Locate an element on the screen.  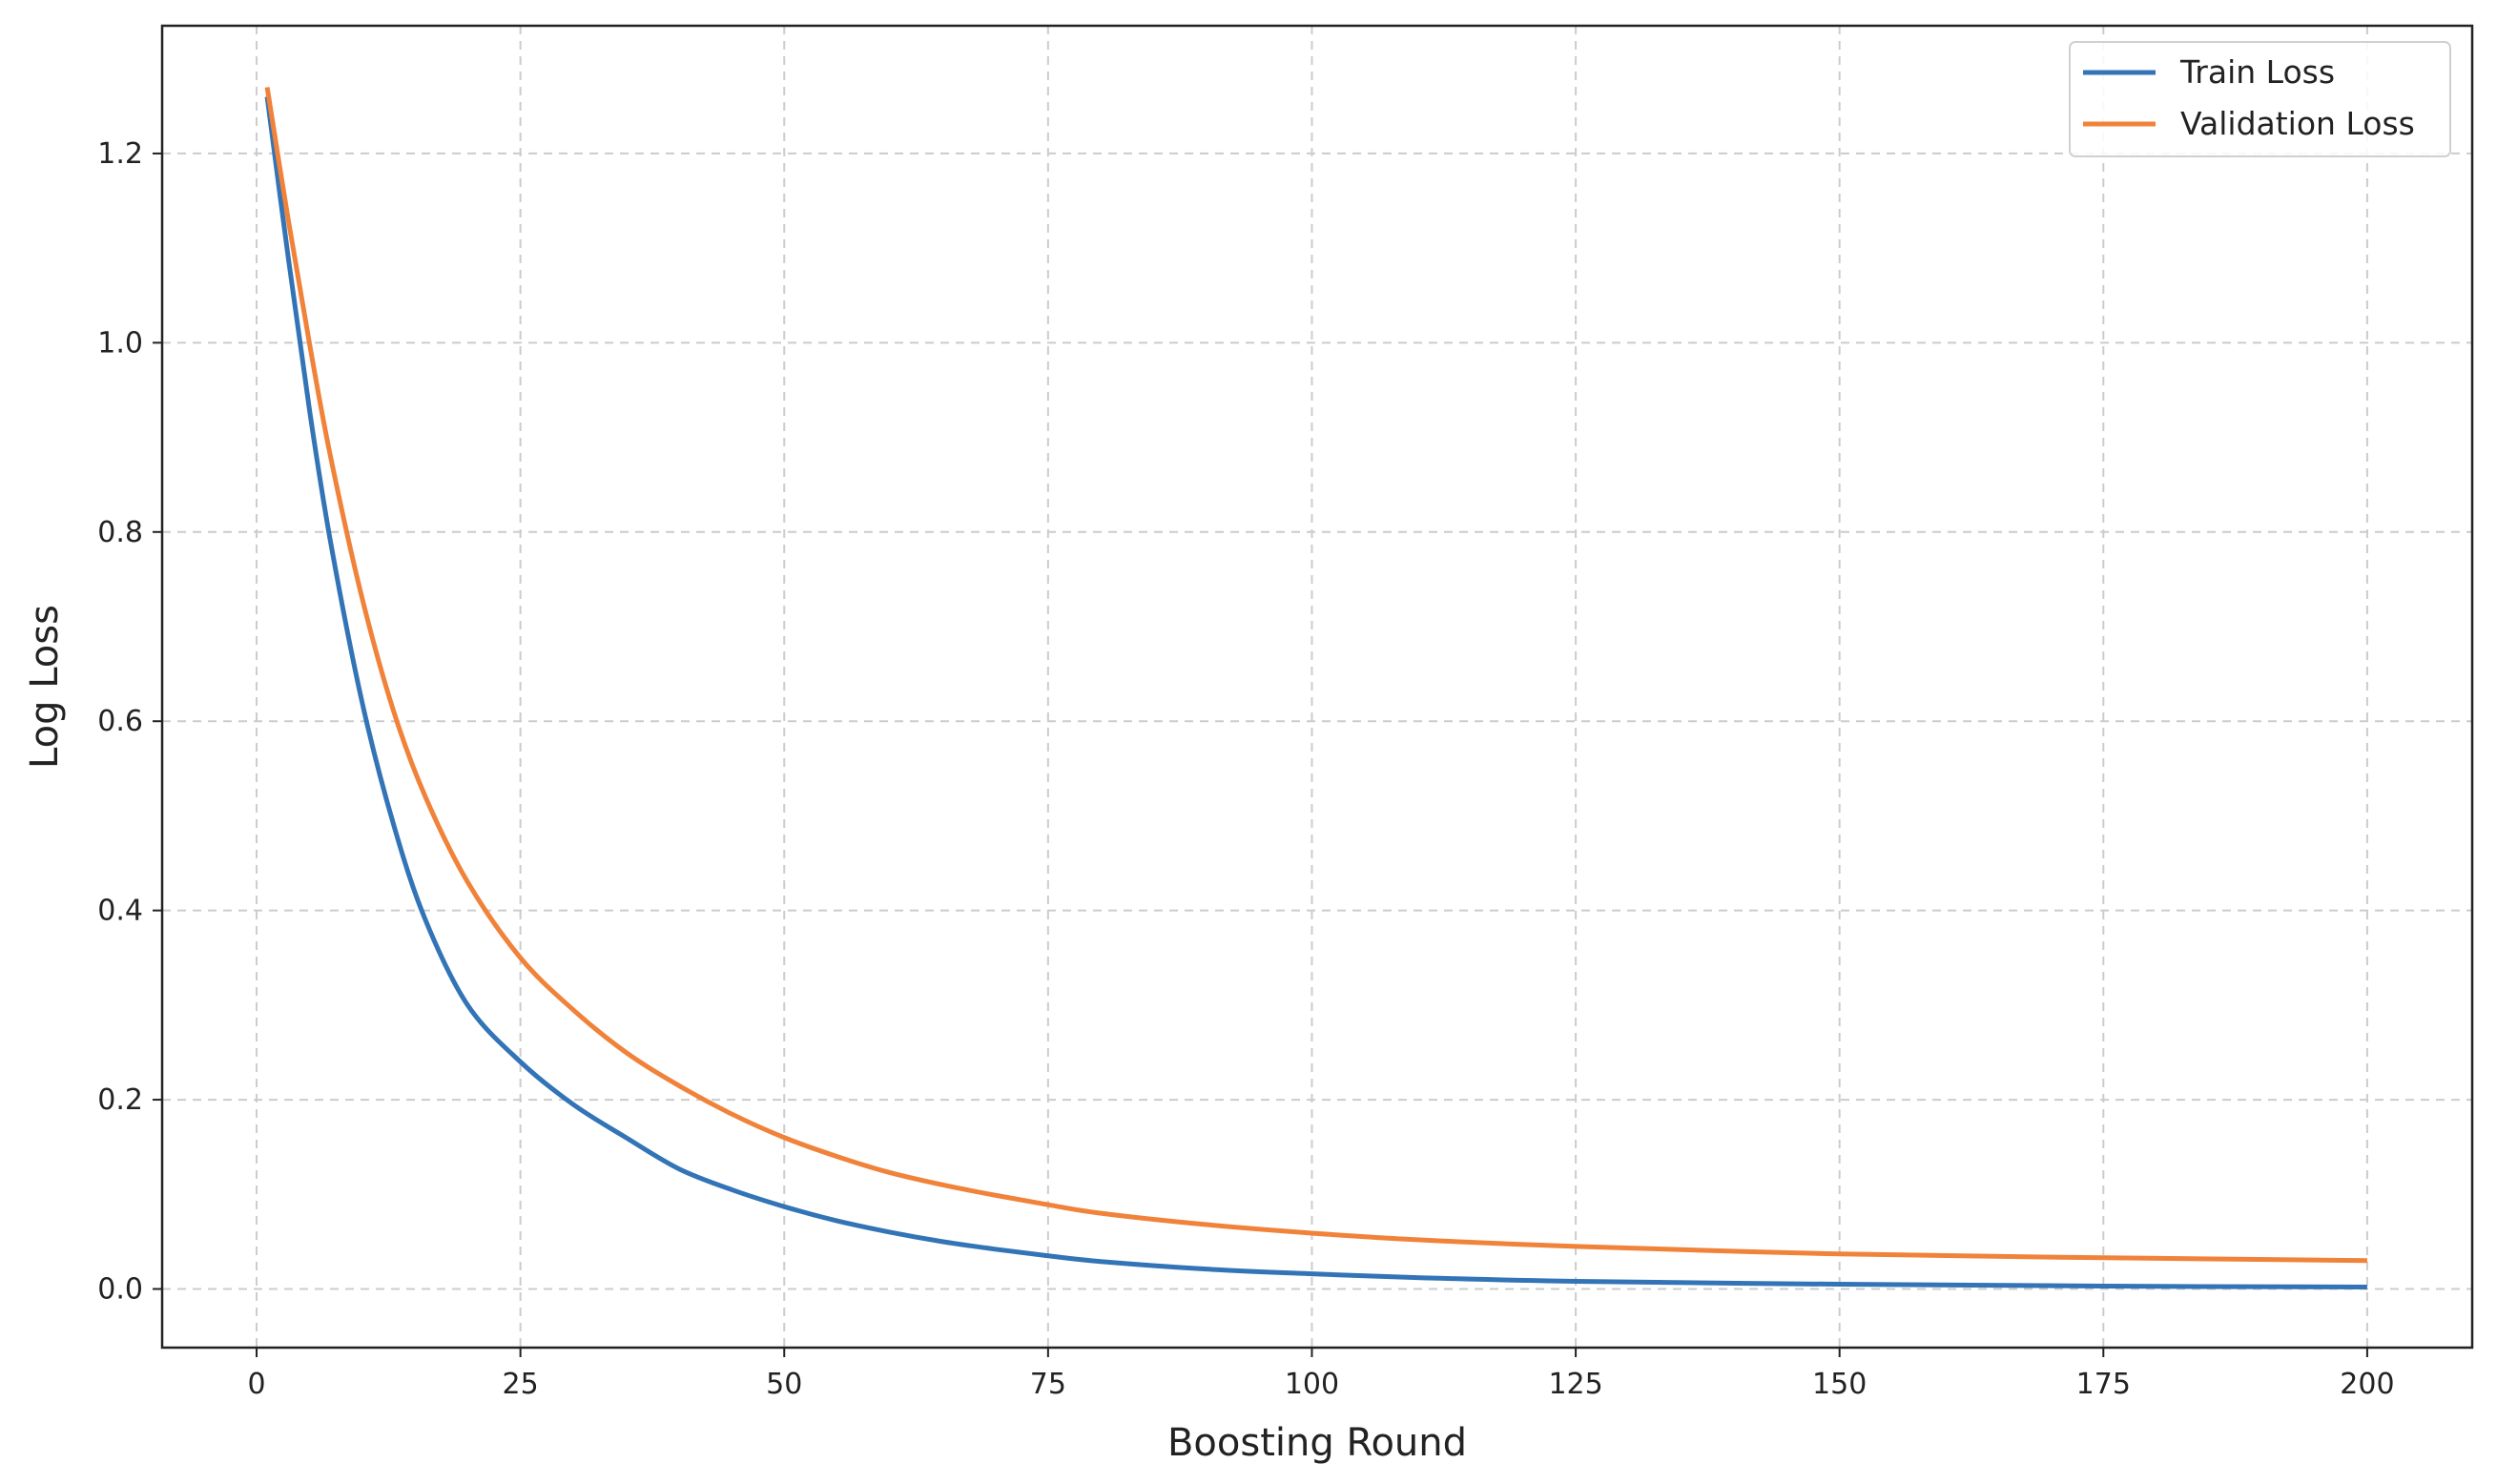
legend-label-validation-loss: Validation Loss is located at coordinates (2297, 123).